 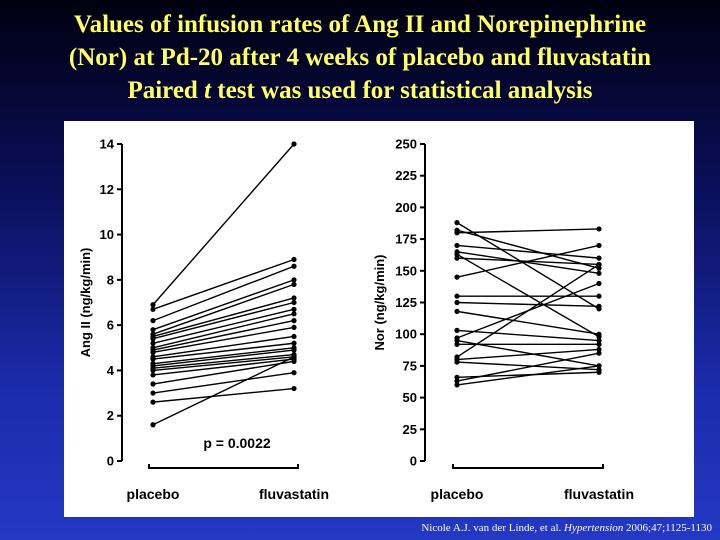 What do you see at coordinates (457, 494) in the screenshot?
I see `chart2-category-label: placebo` at bounding box center [457, 494].